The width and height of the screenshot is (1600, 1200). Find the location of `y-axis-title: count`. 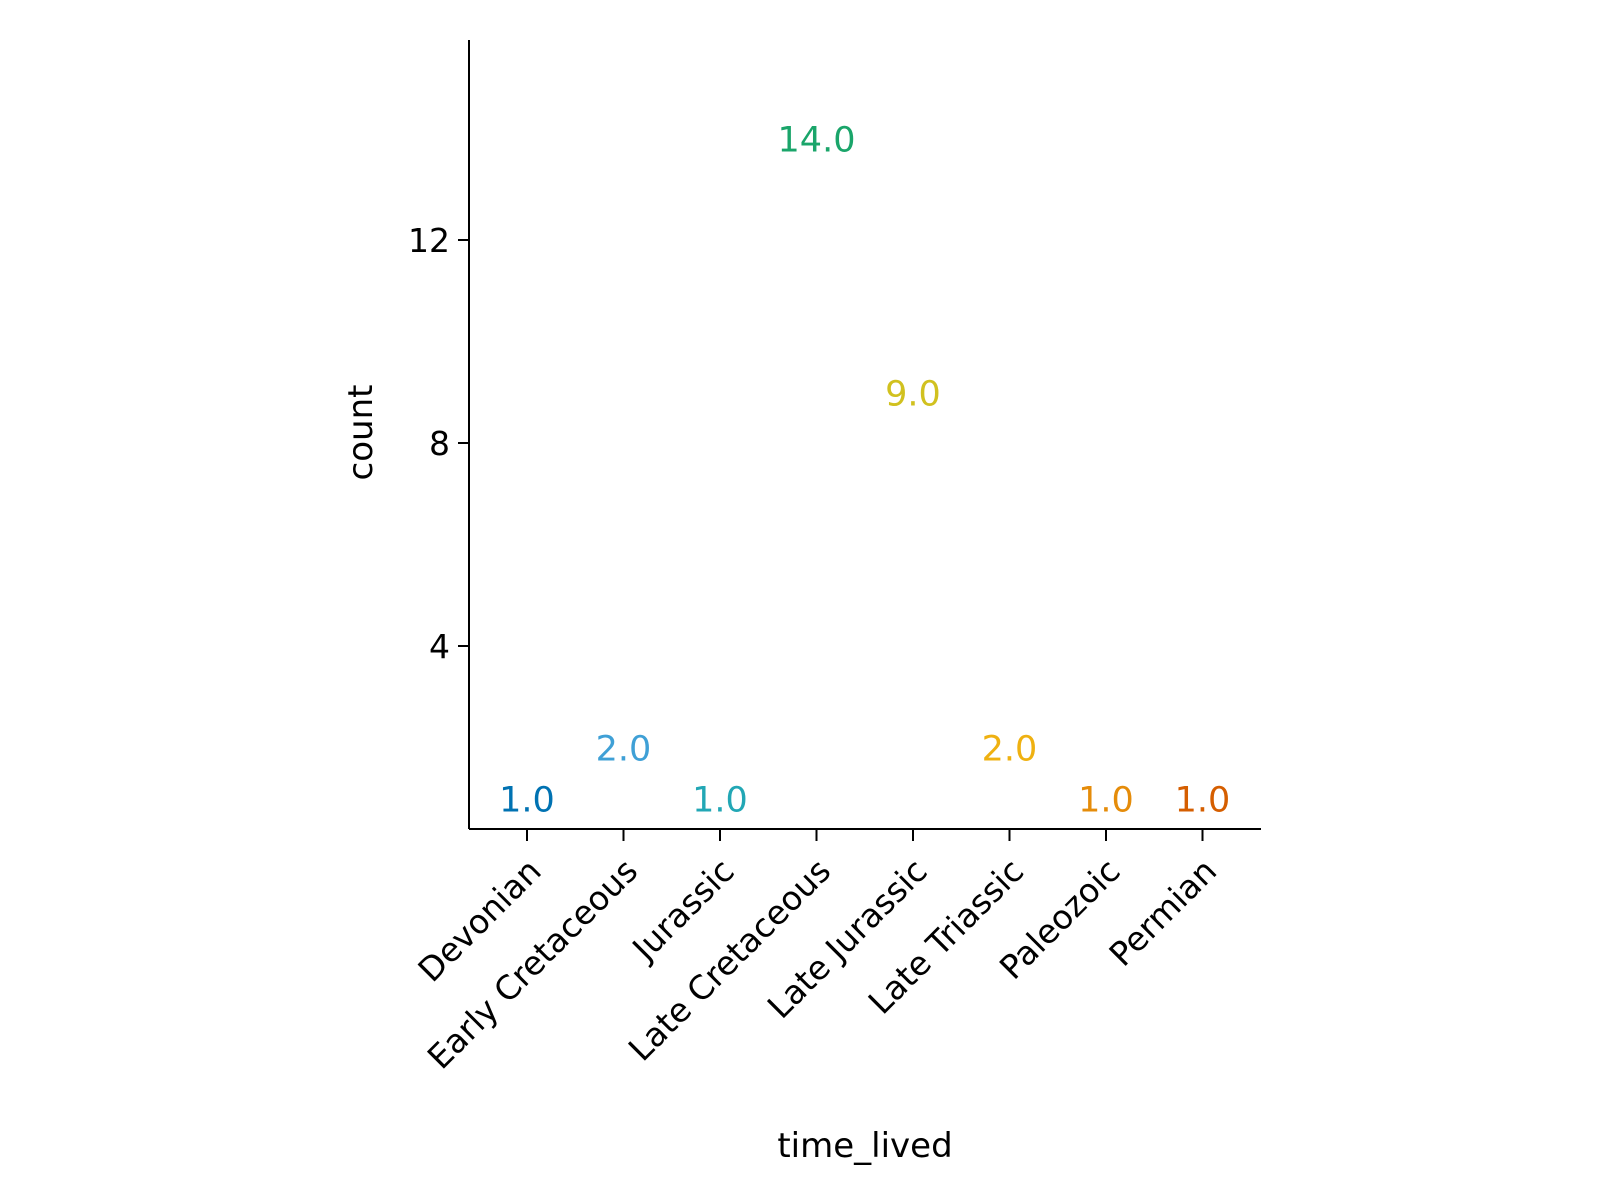

y-axis-title: count is located at coordinates (361, 433).